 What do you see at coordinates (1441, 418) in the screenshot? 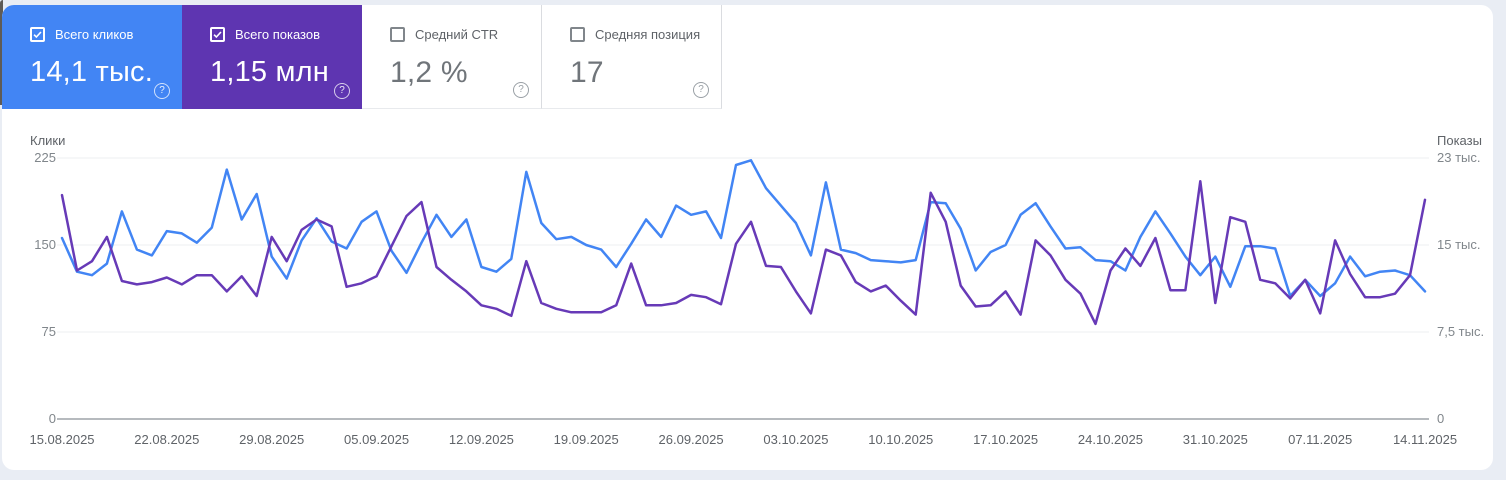
I see `y-axis-tick-label-right: 0` at bounding box center [1441, 418].